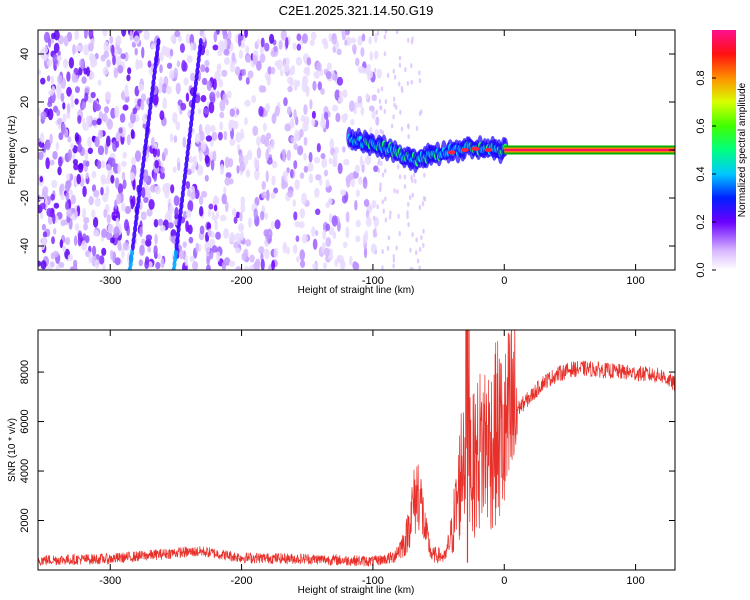 This screenshot has width=750, height=600. I want to click on carrier-band-core, so click(589, 150).